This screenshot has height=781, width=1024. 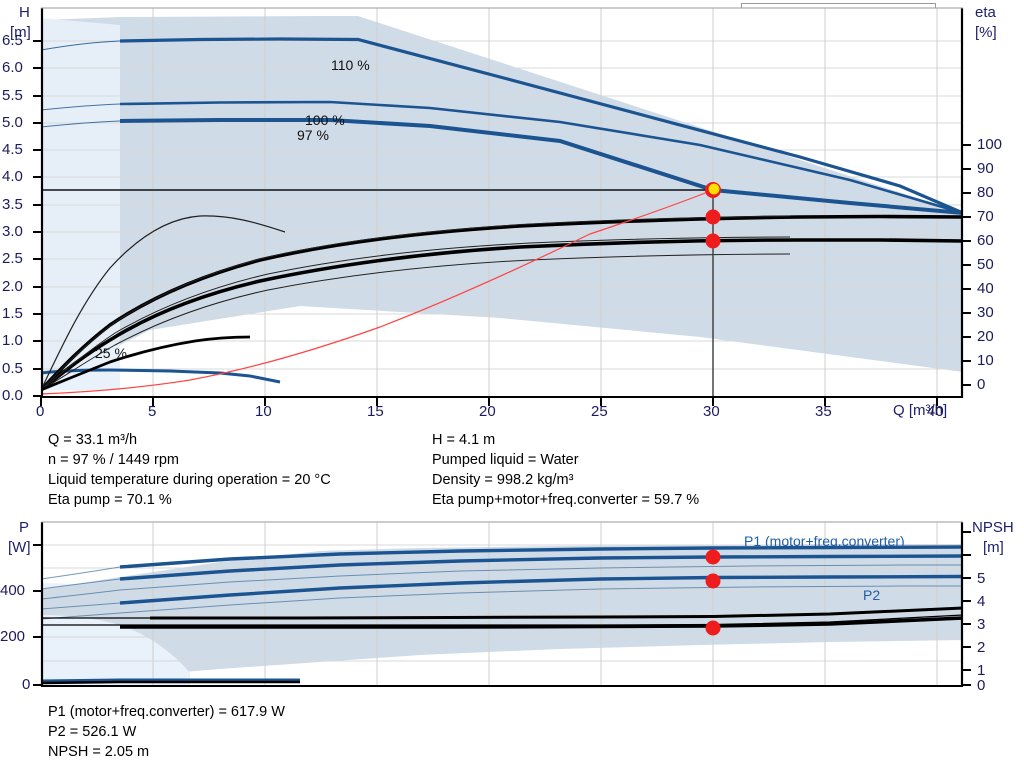 I want to click on h-tick-3-5: 3.5, so click(x=12, y=204).